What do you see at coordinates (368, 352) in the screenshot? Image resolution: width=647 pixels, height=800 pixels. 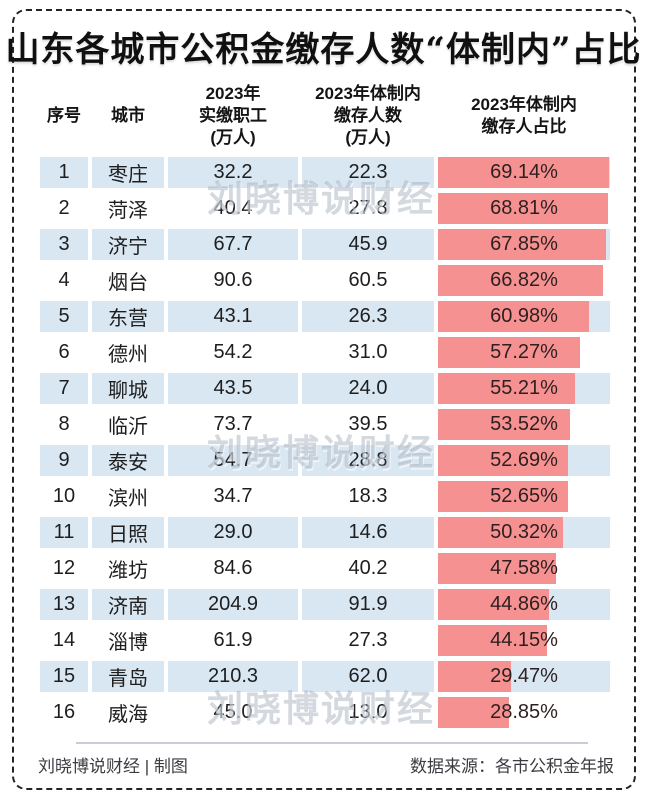 I see `cell-in-system: 31.0` at bounding box center [368, 352].